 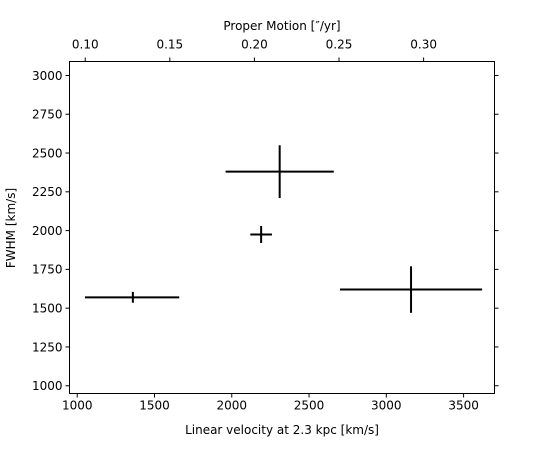 What do you see at coordinates (85, 45) in the screenshot?
I see `top-x-tick-label: 0.10` at bounding box center [85, 45].